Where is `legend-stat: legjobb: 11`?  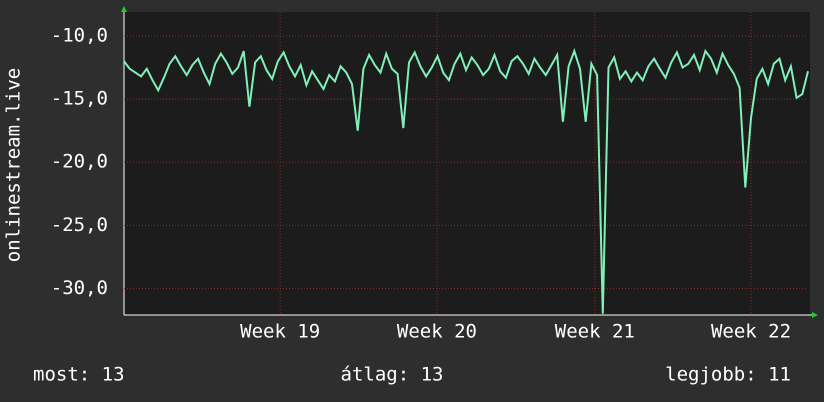 legend-stat: legjobb: 11 is located at coordinates (728, 375).